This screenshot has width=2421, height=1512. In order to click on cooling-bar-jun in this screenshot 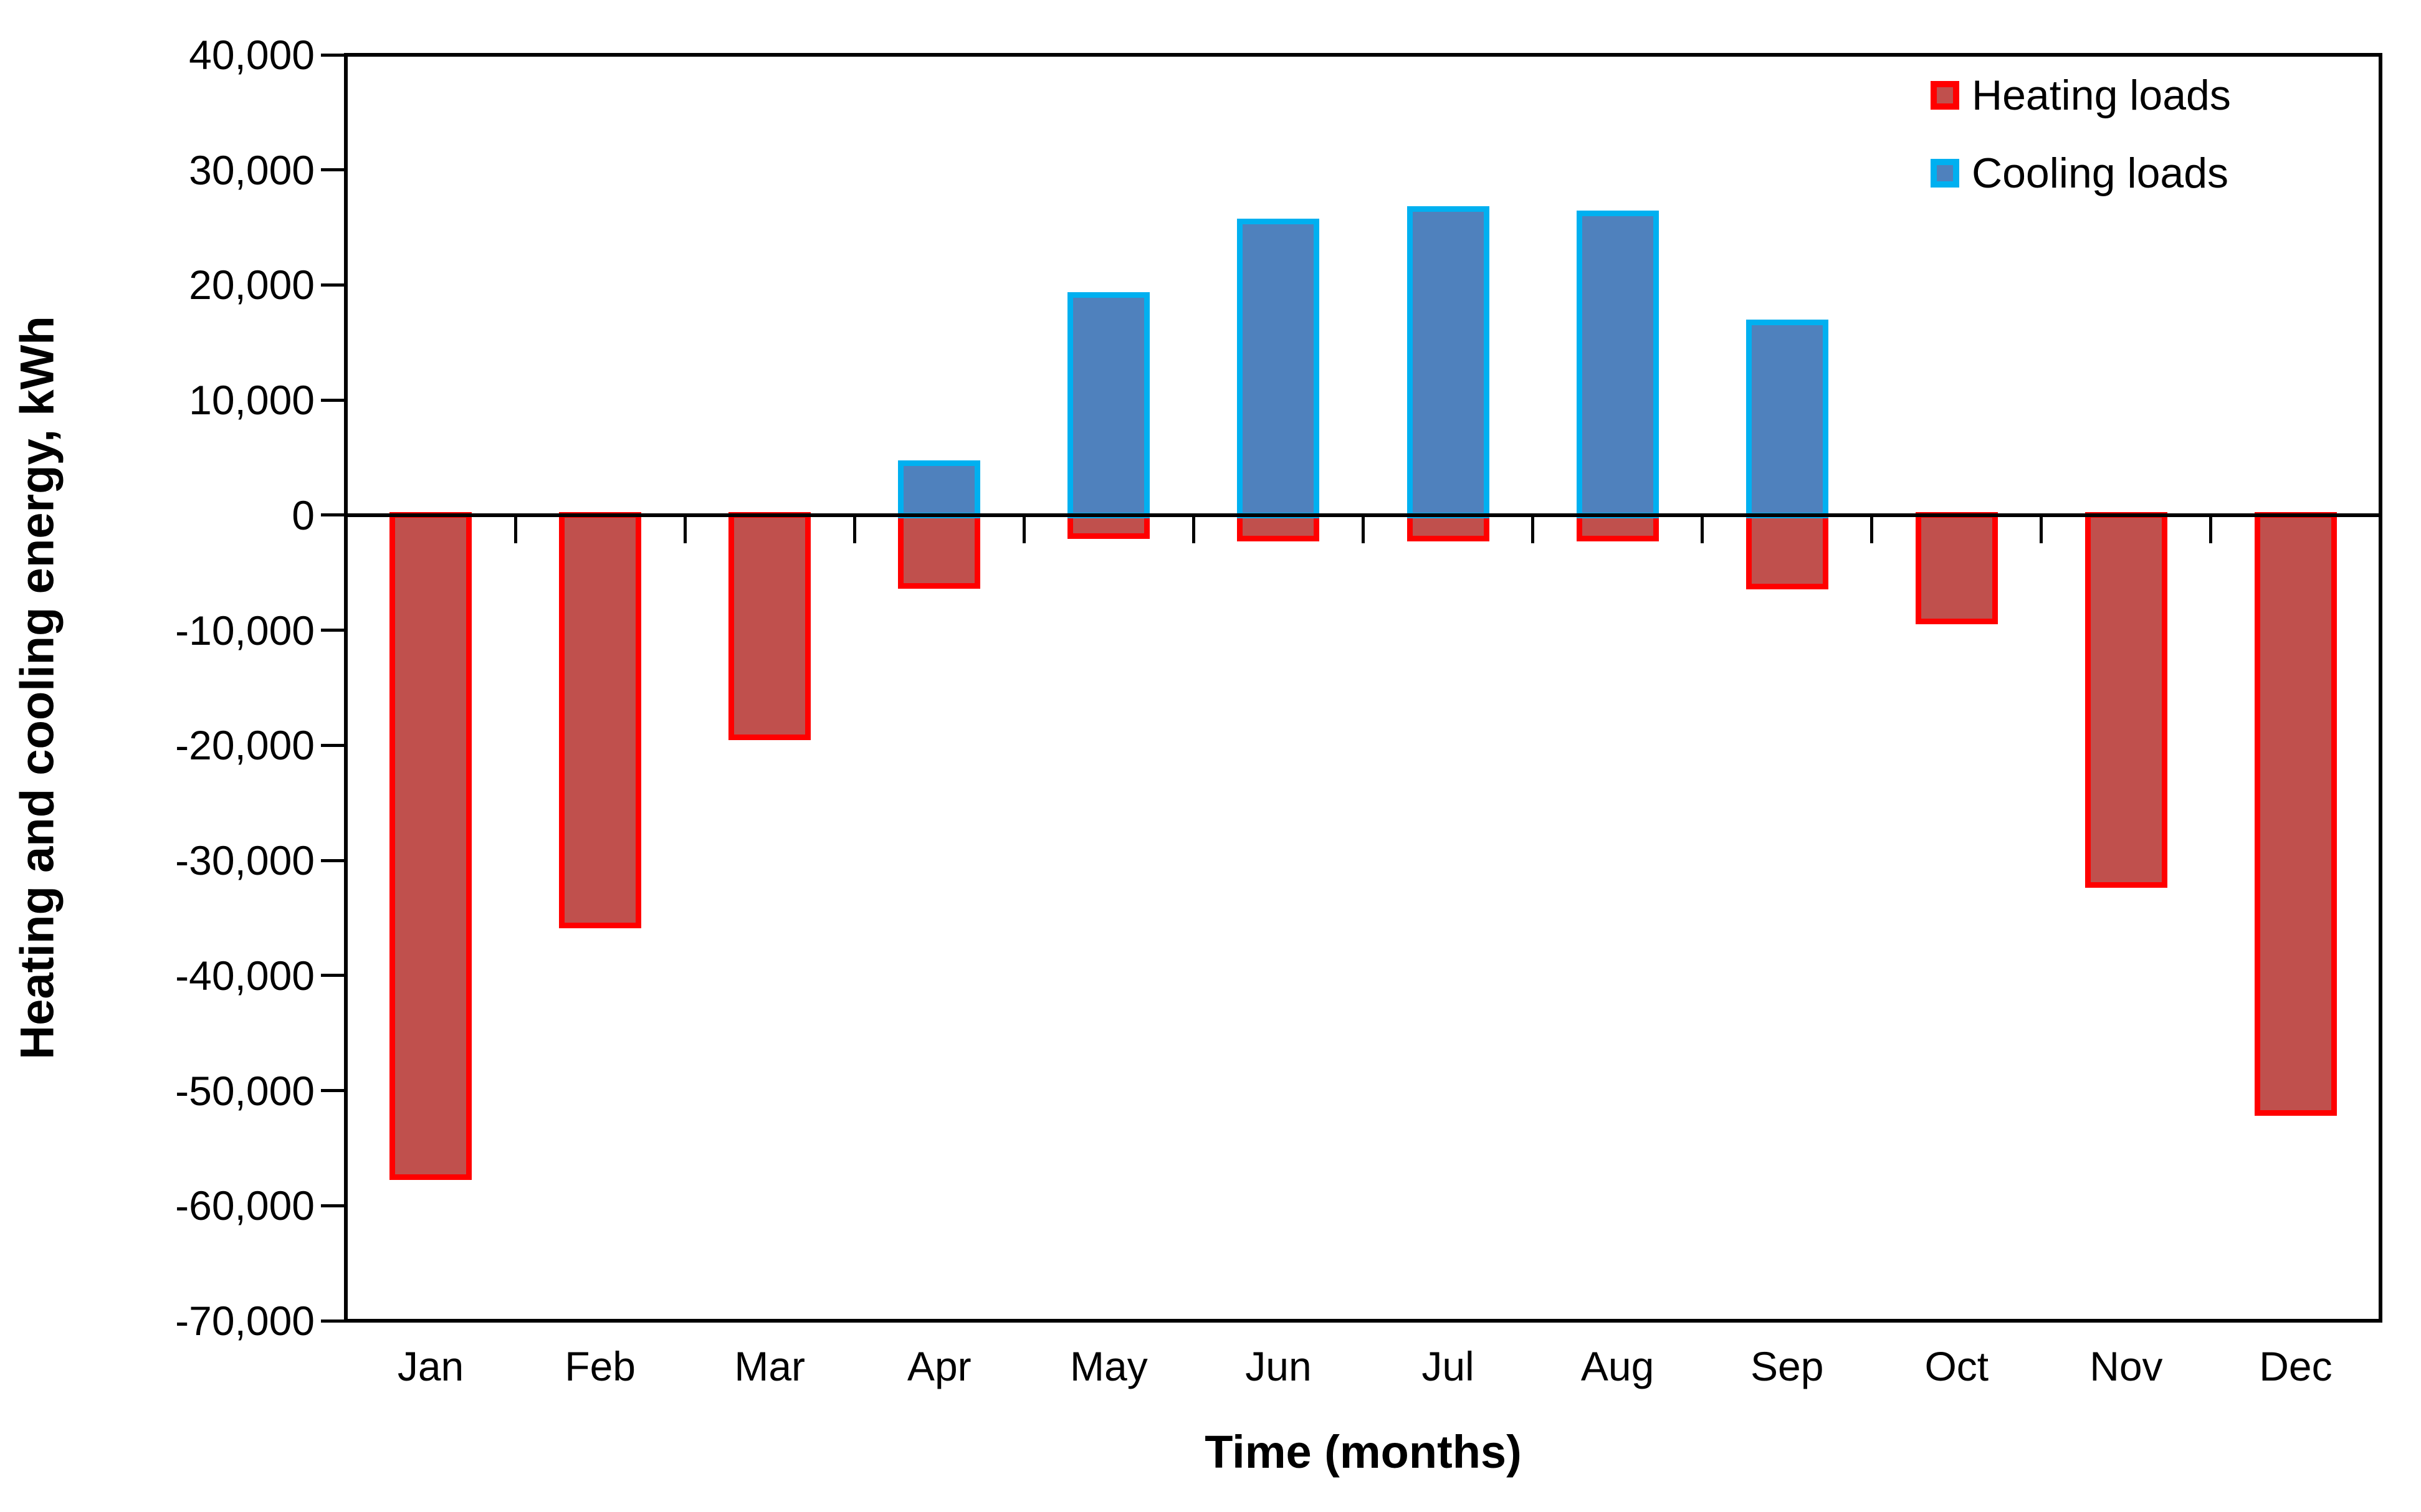, I will do `click(1278, 368)`.